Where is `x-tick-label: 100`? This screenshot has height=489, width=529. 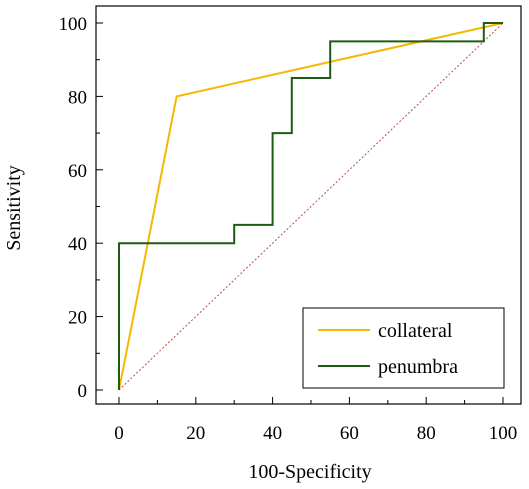 x-tick-label: 100 is located at coordinates (503, 433).